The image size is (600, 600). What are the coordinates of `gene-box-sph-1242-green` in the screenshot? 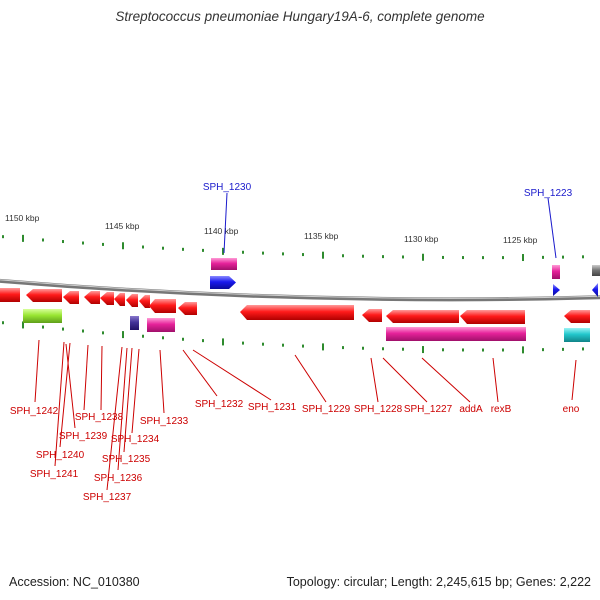 It's located at (42, 316).